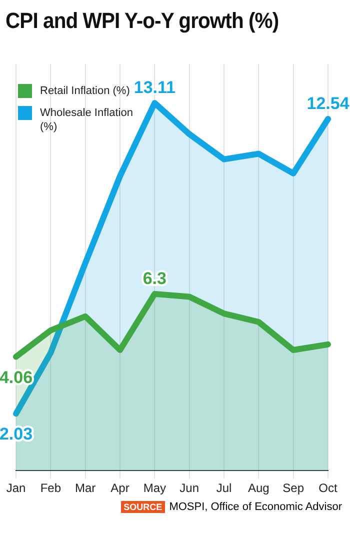  What do you see at coordinates (51, 488) in the screenshot?
I see `x-tick-label: Feb` at bounding box center [51, 488].